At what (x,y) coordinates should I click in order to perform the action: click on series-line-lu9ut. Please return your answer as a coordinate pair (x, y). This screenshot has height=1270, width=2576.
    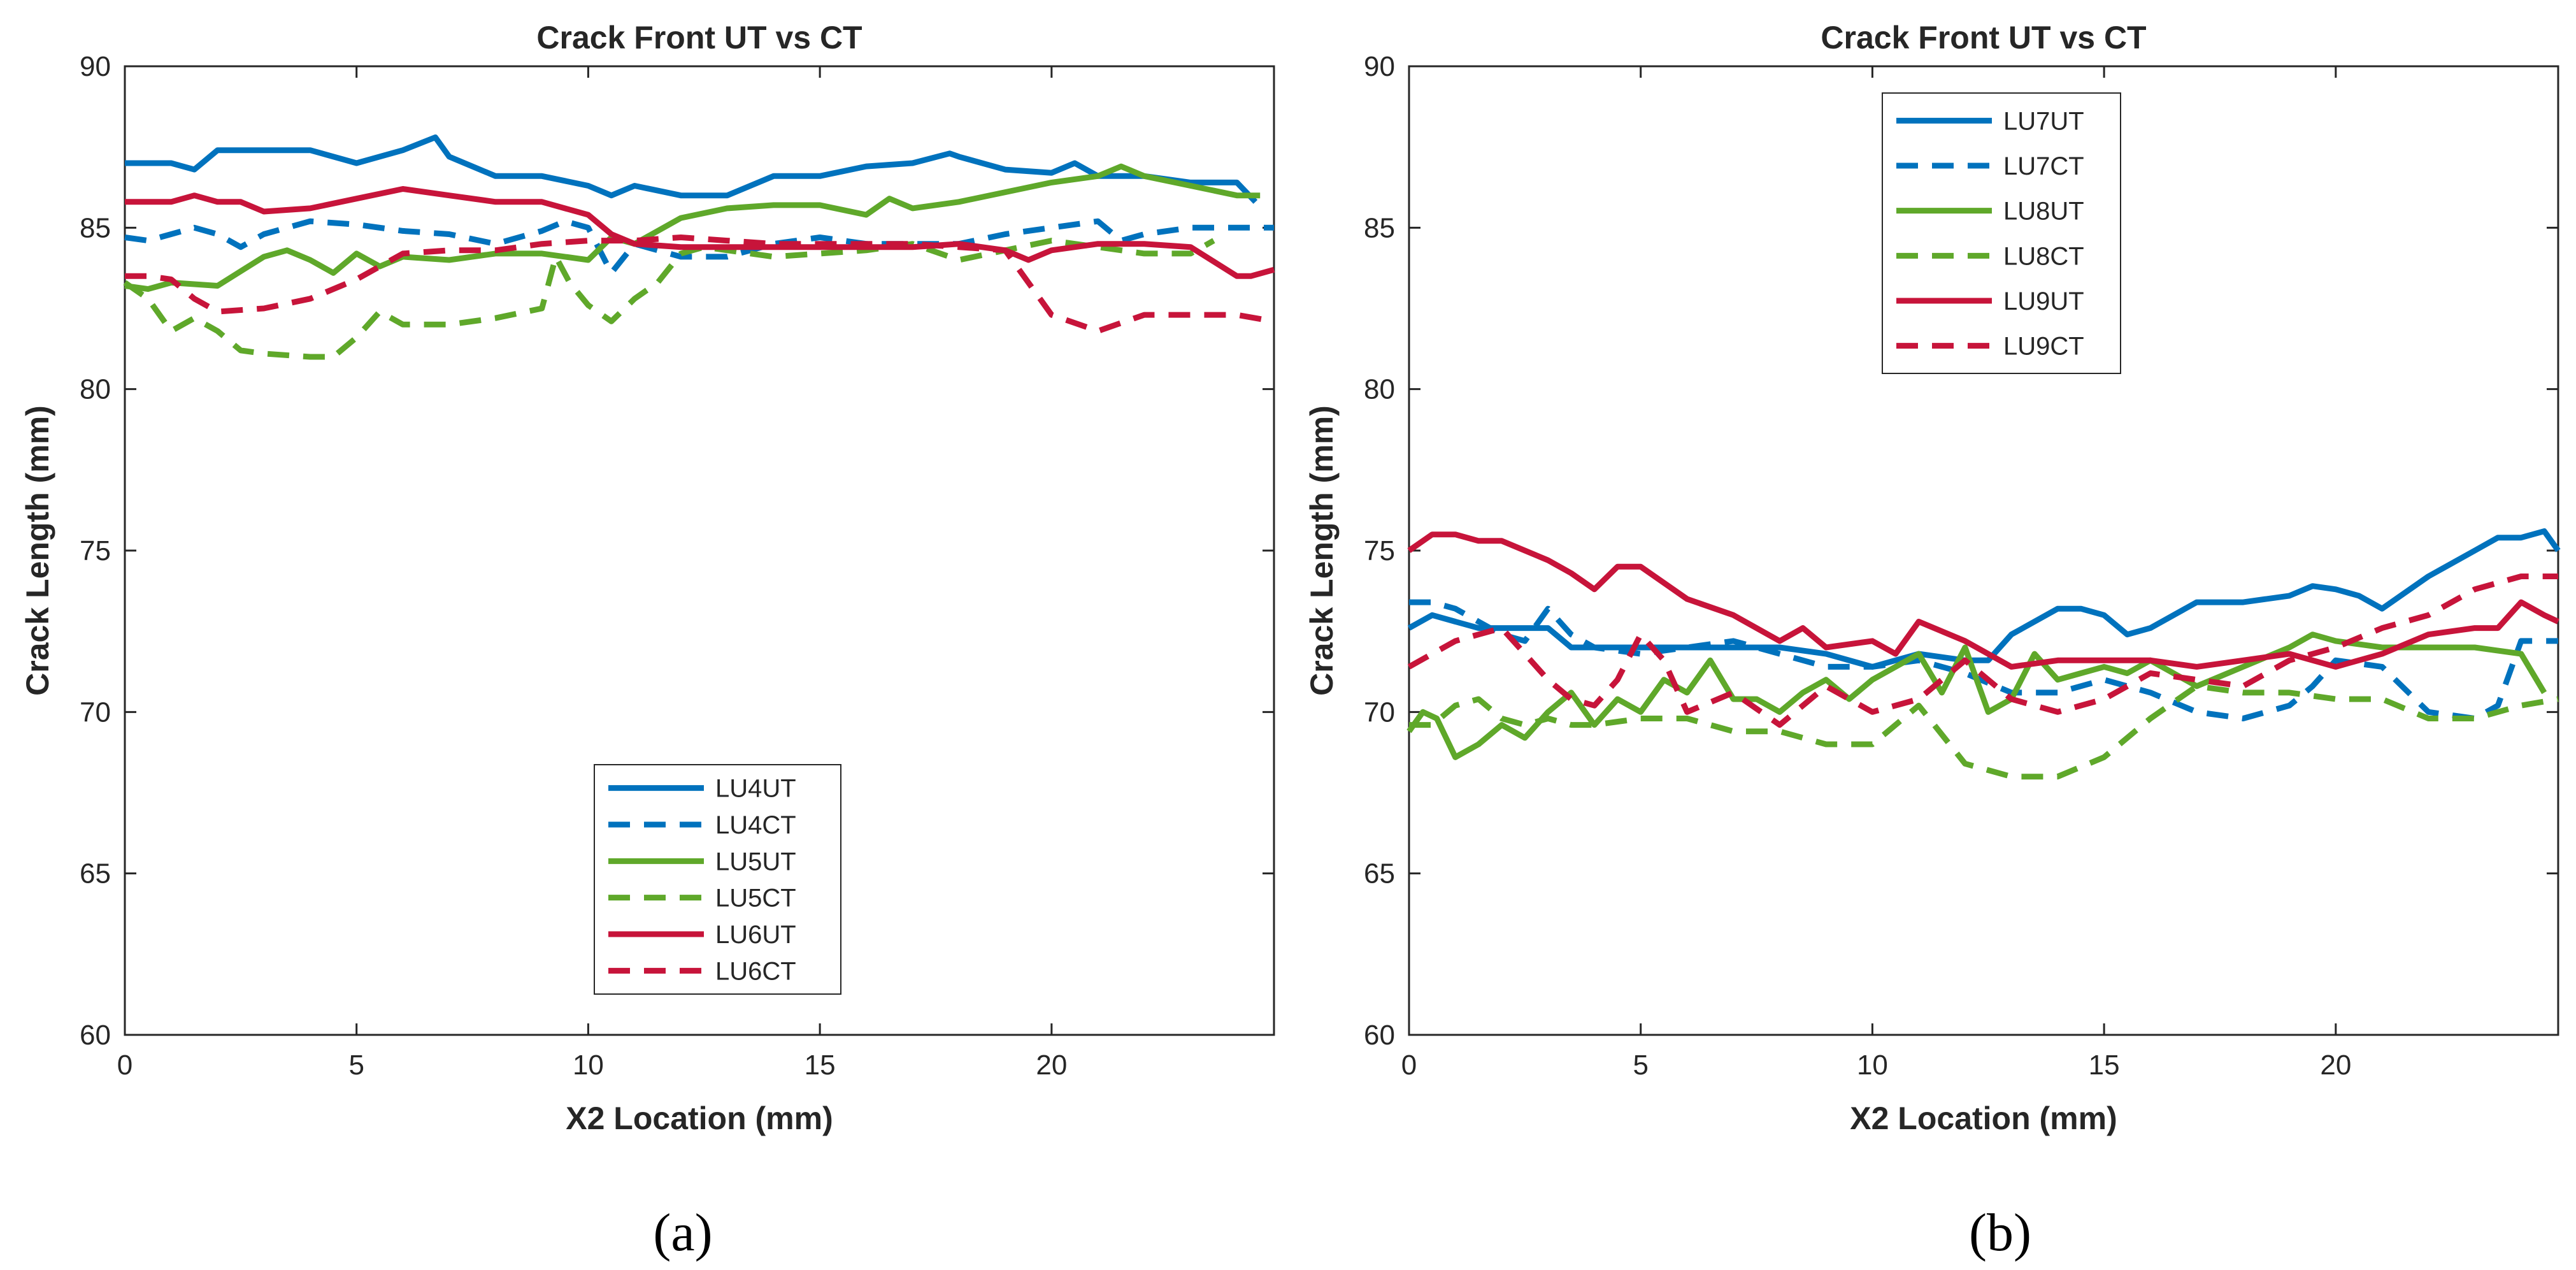
    Looking at the image, I should click on (1983, 601).